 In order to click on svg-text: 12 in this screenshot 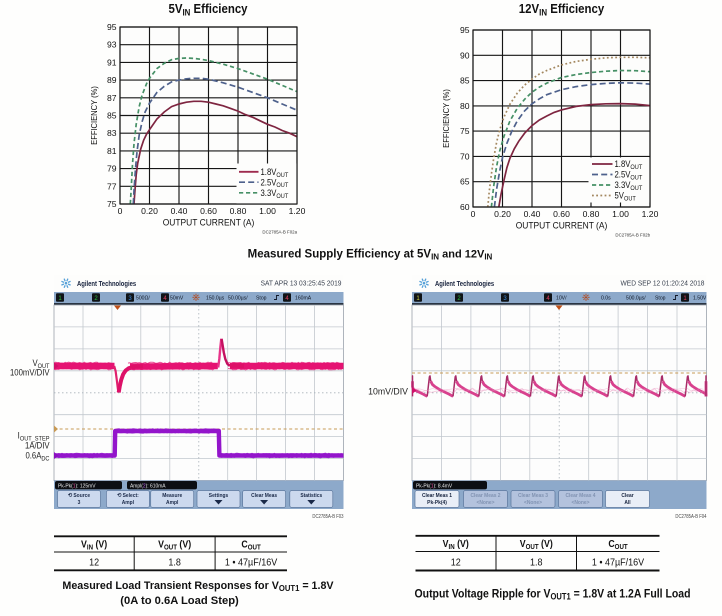, I will do `click(456, 563)`.